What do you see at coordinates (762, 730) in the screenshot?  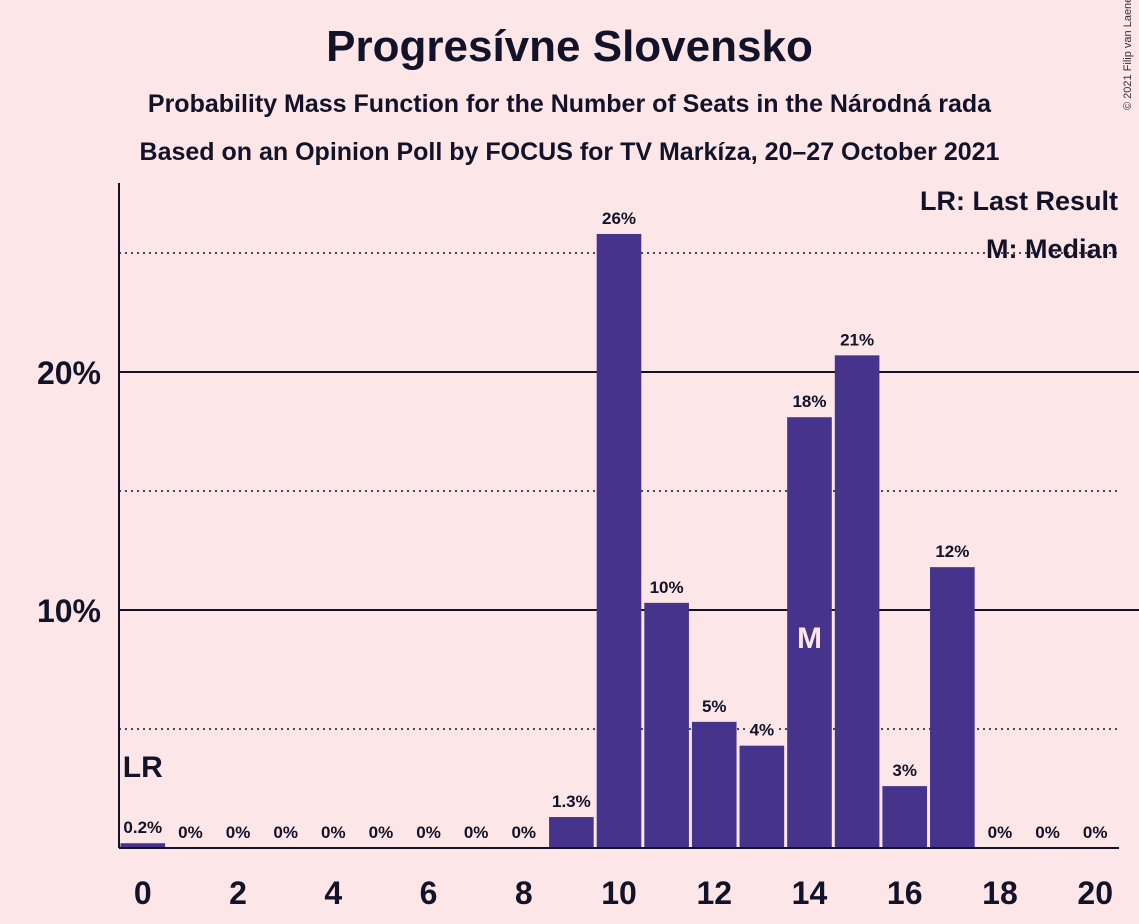 I see `bar-value-label: 4%` at bounding box center [762, 730].